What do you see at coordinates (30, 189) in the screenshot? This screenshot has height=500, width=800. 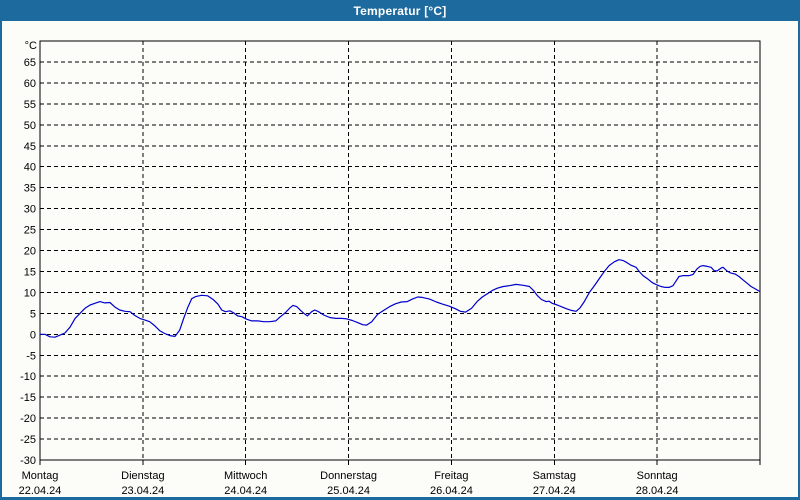 I see `y-tick-label: 35` at bounding box center [30, 189].